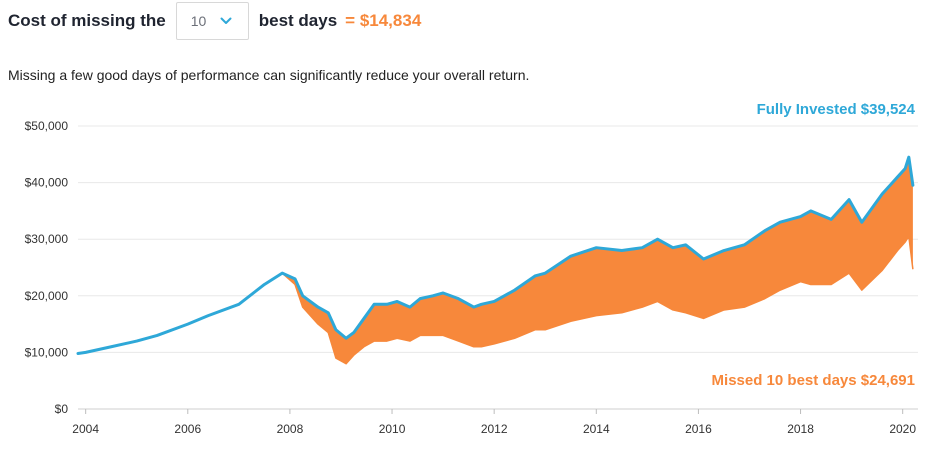 Image resolution: width=939 pixels, height=454 pixels. Describe the element at coordinates (62, 409) in the screenshot. I see `y-tick-label: $0` at that location.